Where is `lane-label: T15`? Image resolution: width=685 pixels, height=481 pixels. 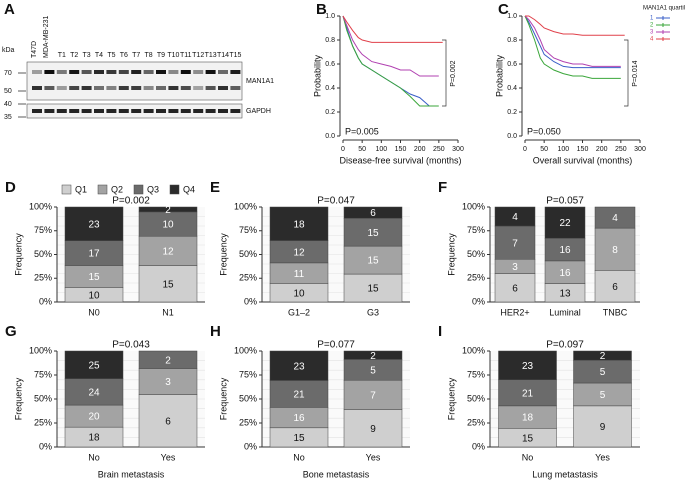
lane-label: T15 is located at coordinates (235, 55).